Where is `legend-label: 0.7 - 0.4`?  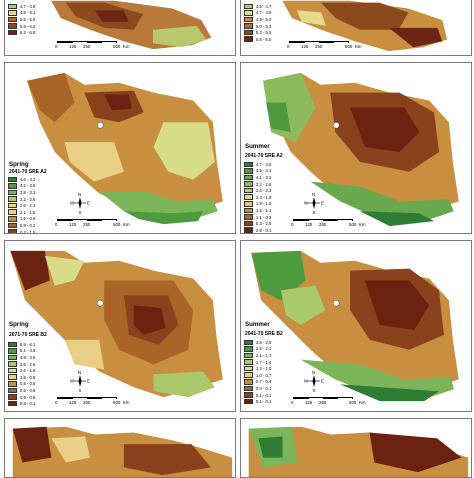 legend-label: 0.7 - 0.4 is located at coordinates (264, 382).